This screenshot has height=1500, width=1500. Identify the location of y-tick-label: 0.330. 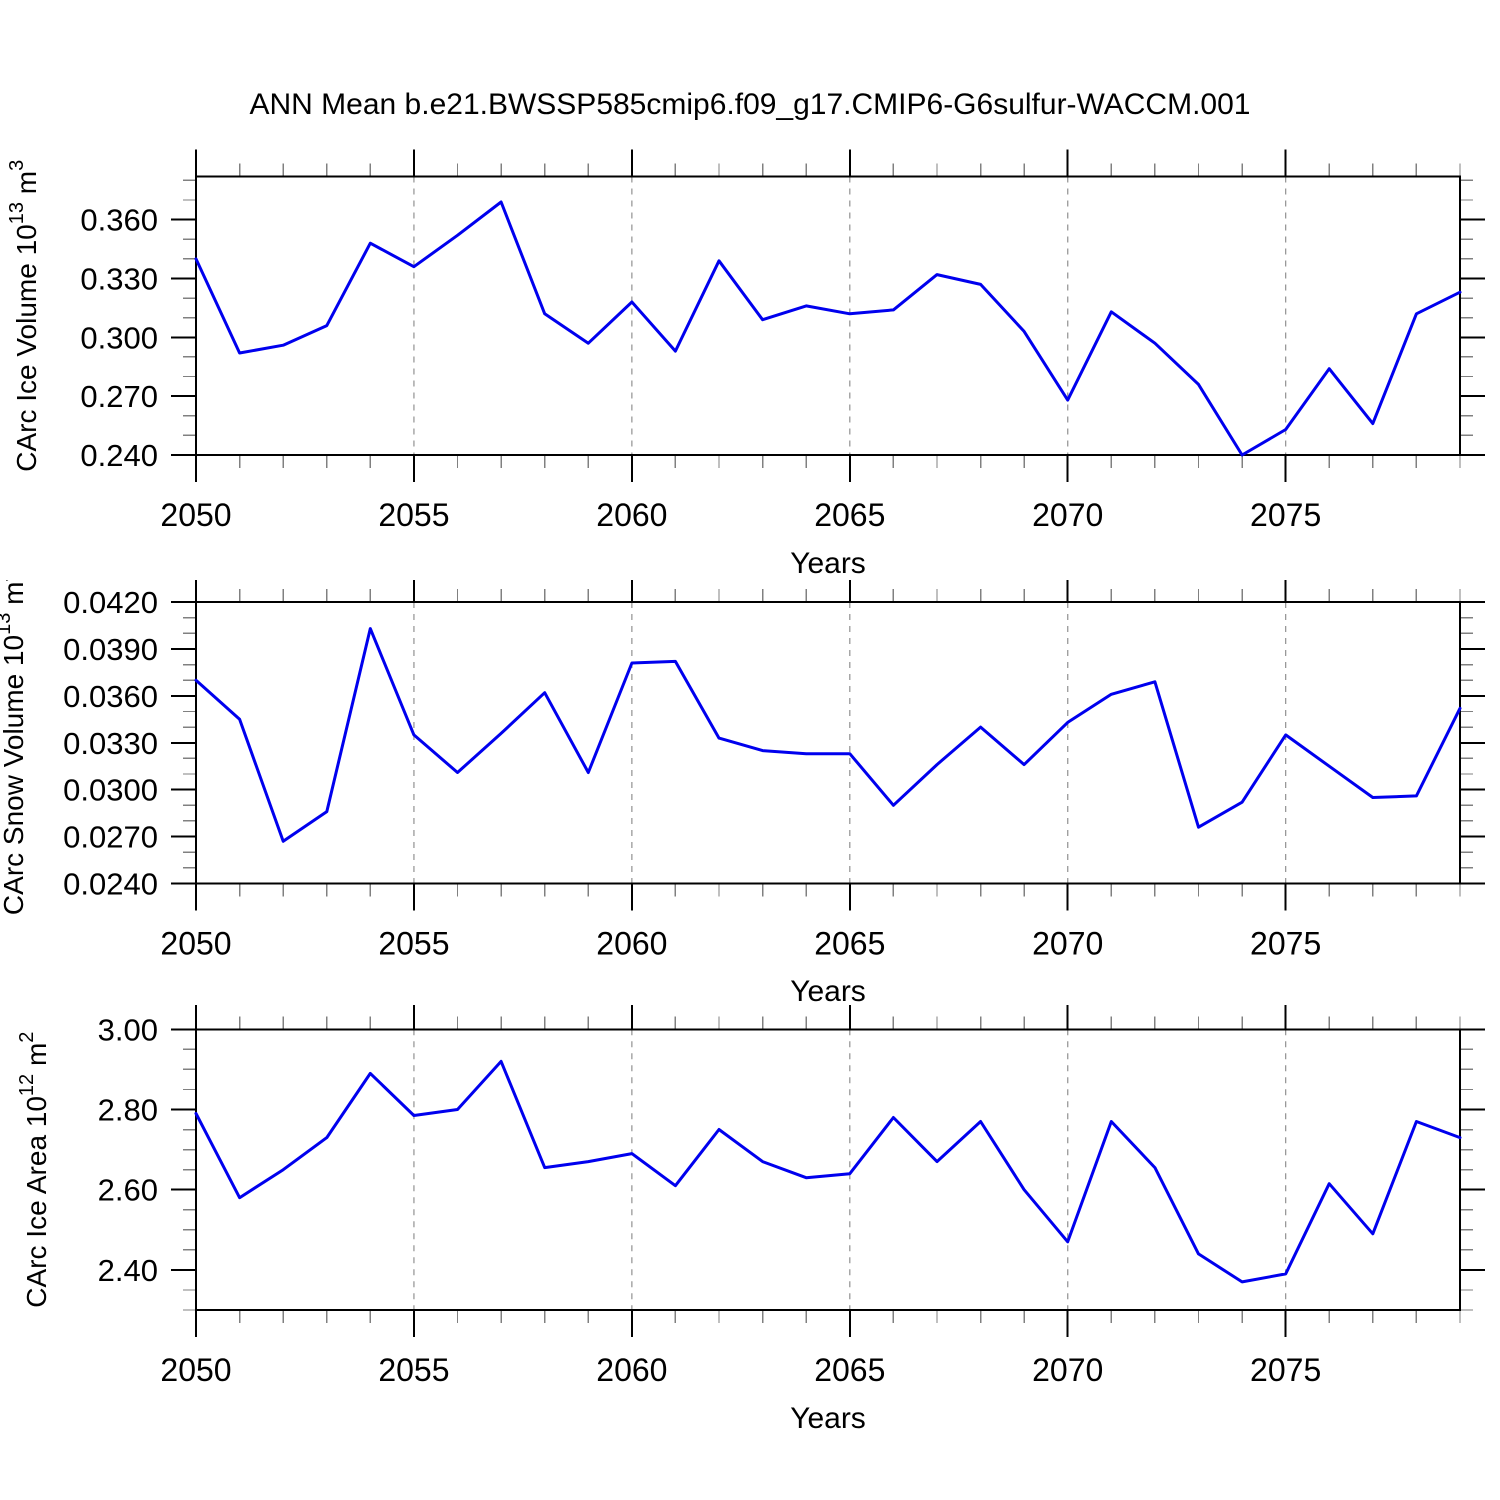
(119, 278).